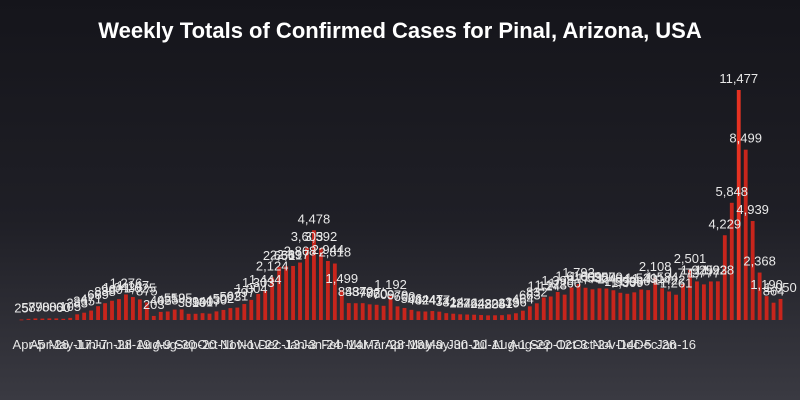 The image size is (800, 400). Describe the element at coordinates (390, 284) in the screenshot. I see `bar-value-label: 1,192` at that location.